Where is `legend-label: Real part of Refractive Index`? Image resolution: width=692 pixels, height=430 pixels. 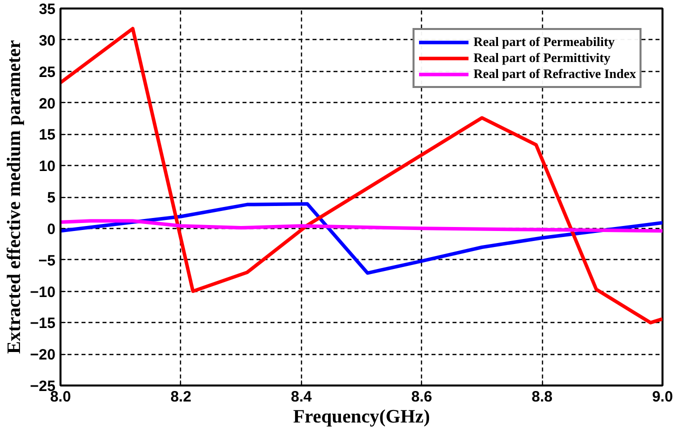 legend-label: Real part of Refractive Index is located at coordinates (555, 74).